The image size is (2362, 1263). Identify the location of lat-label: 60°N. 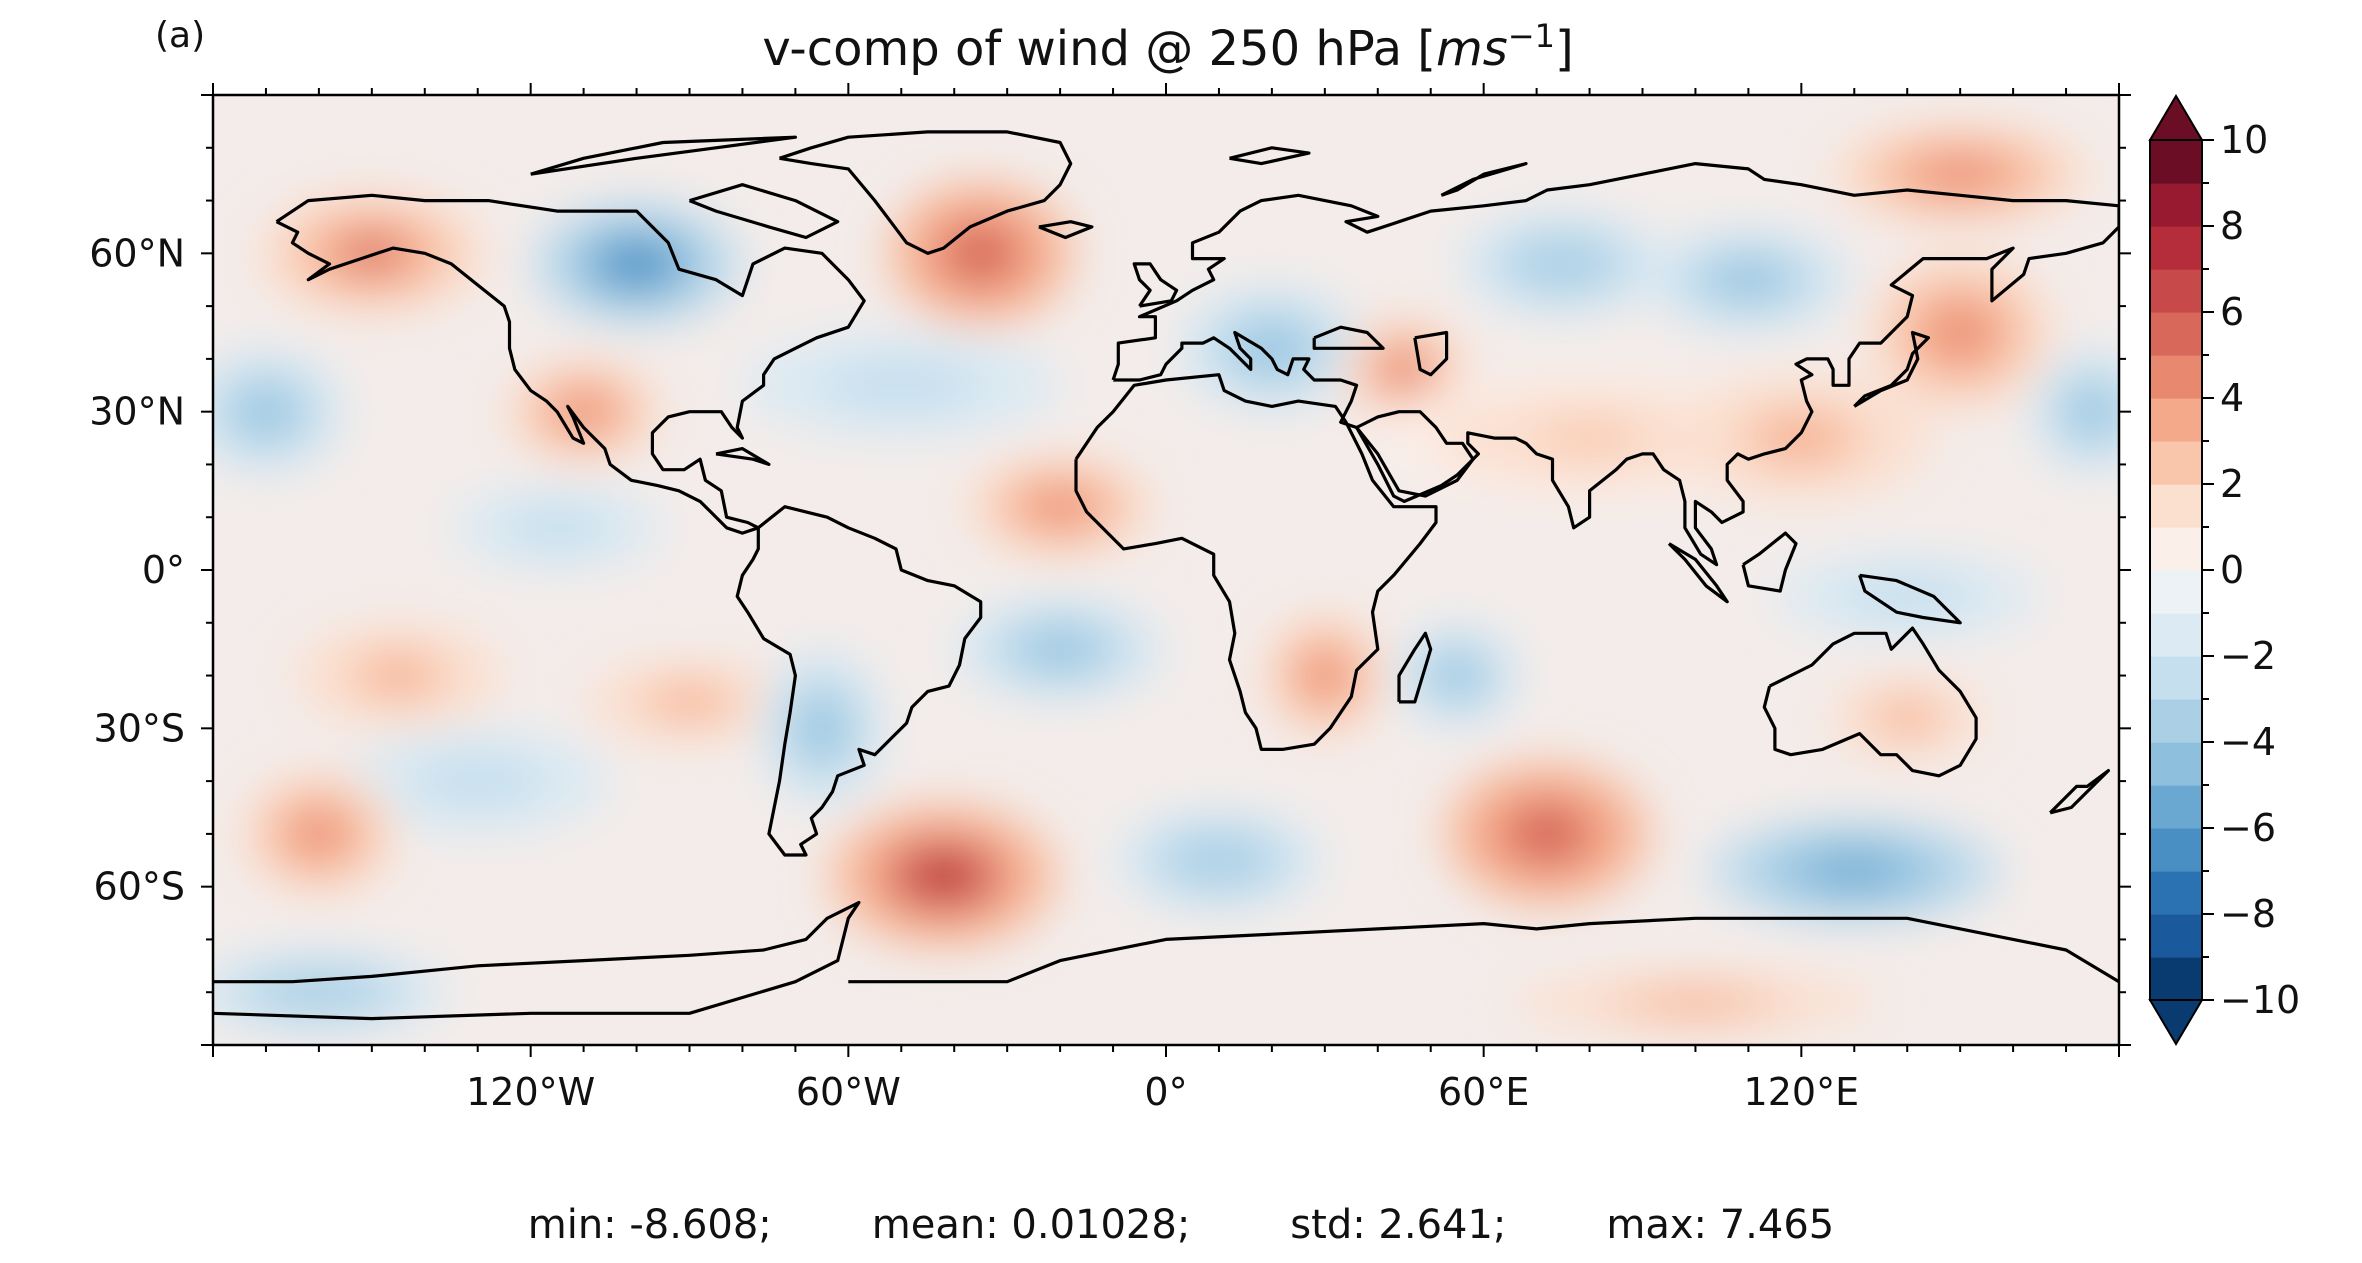
(137, 253).